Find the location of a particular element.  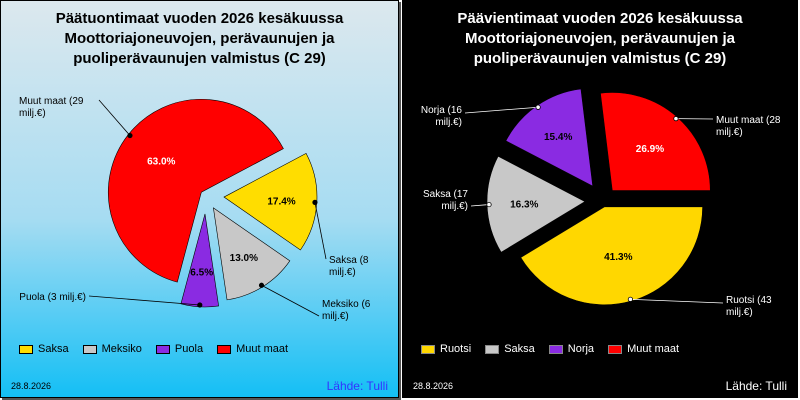

slice-percent-label-norja: 15.4% is located at coordinates (558, 137).